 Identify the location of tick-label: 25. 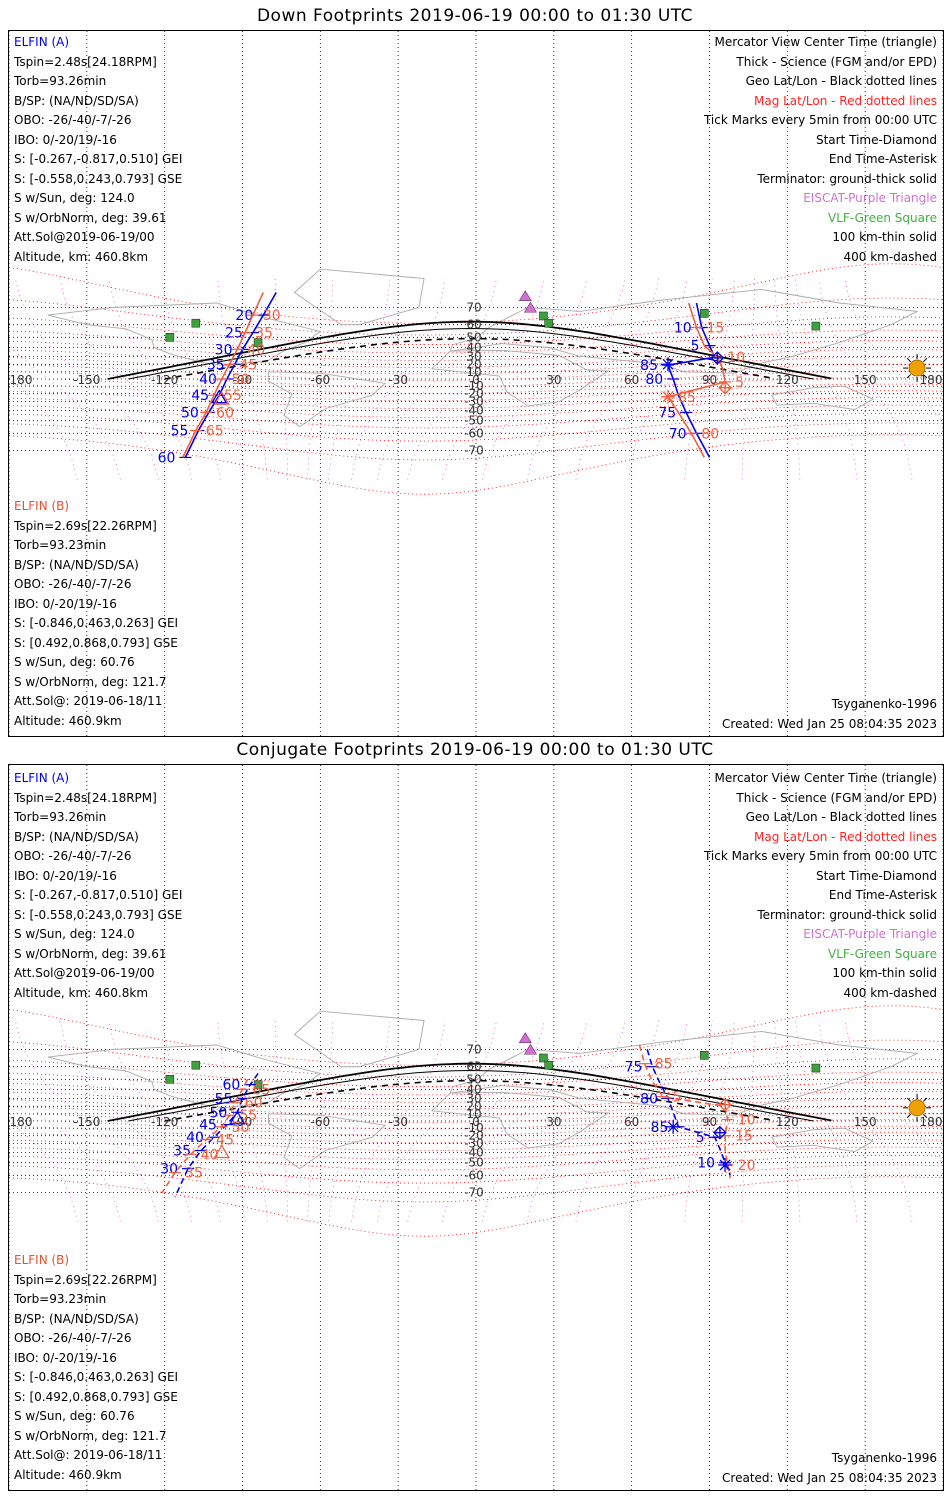
(234, 334).